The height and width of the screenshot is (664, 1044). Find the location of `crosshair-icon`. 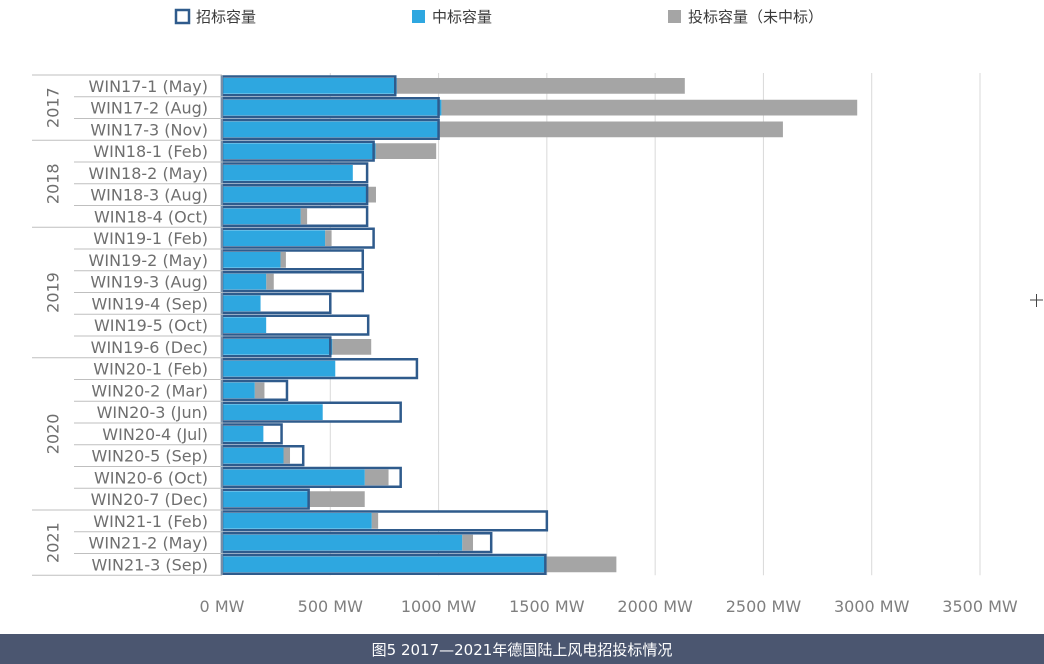

crosshair-icon is located at coordinates (1036, 300).